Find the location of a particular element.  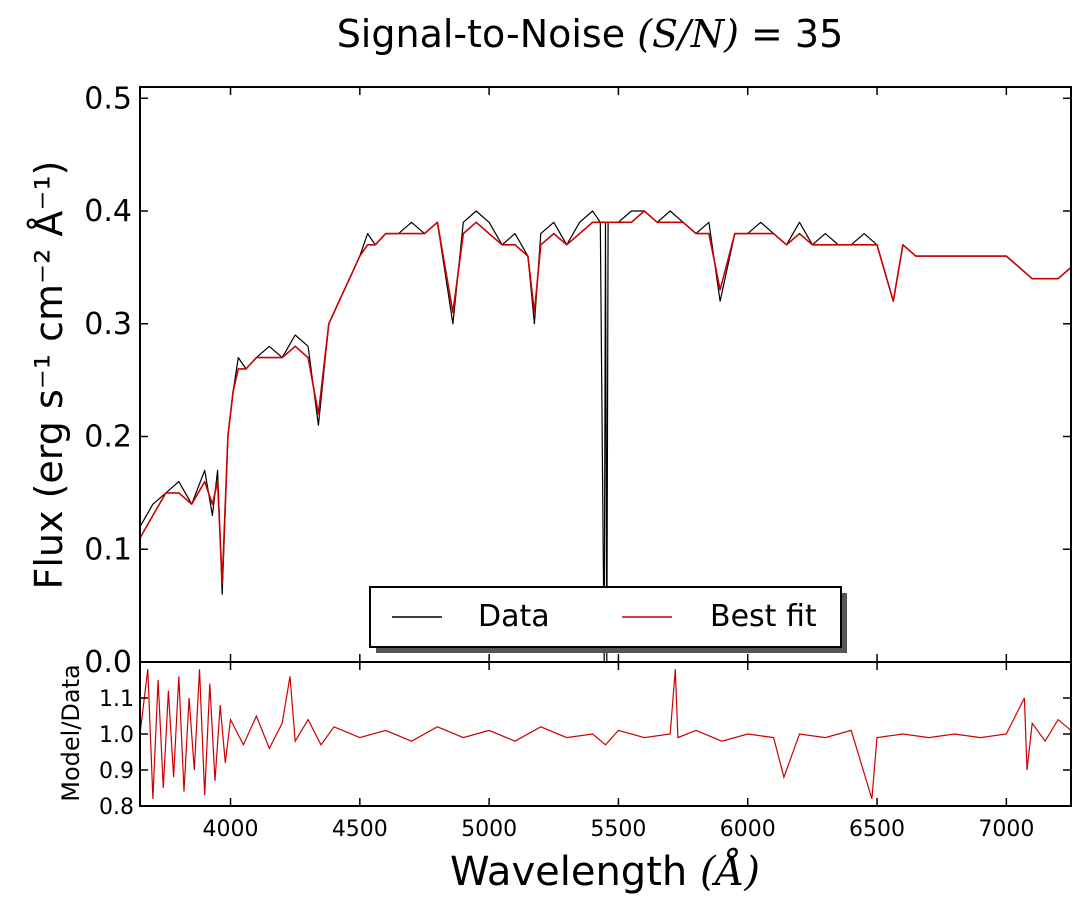

bottom-plot-frame is located at coordinates (605, 734).